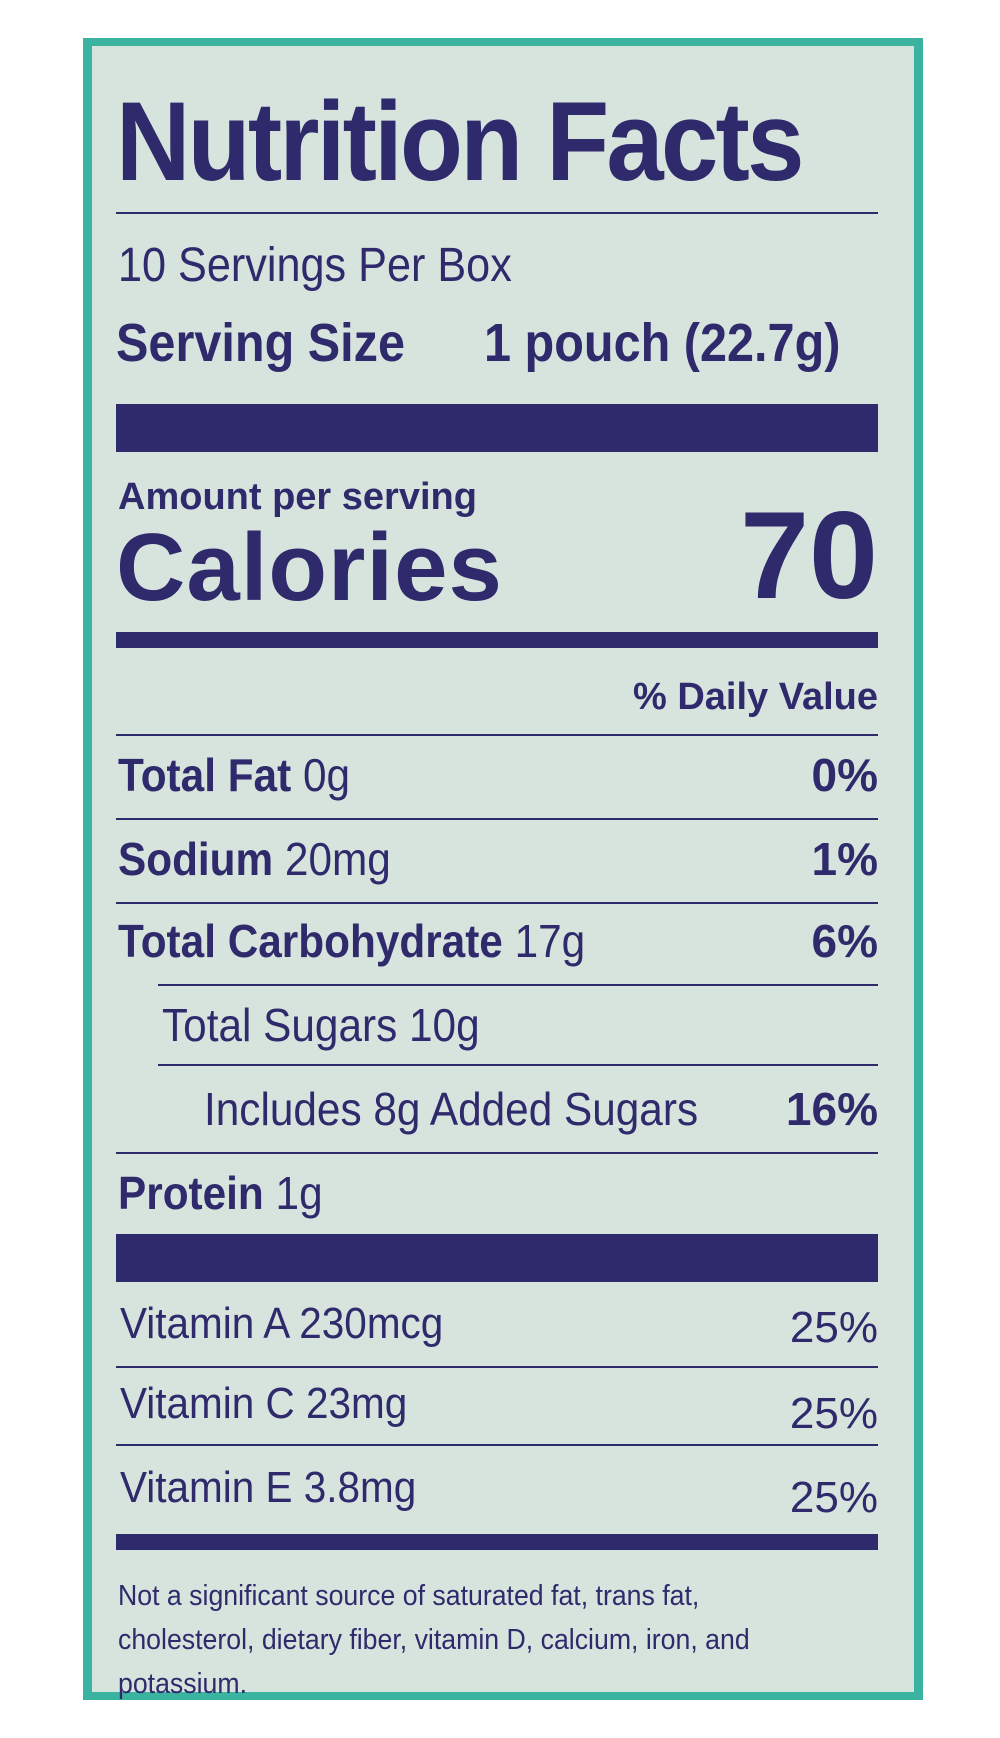  Describe the element at coordinates (310, 941) in the screenshot. I see `nutrient-name: Total Carbohydrate` at that location.